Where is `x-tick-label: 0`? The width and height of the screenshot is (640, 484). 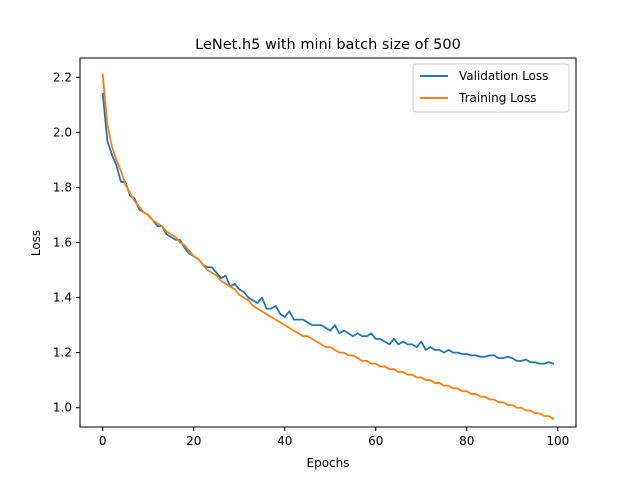 x-tick-label: 0 is located at coordinates (103, 441).